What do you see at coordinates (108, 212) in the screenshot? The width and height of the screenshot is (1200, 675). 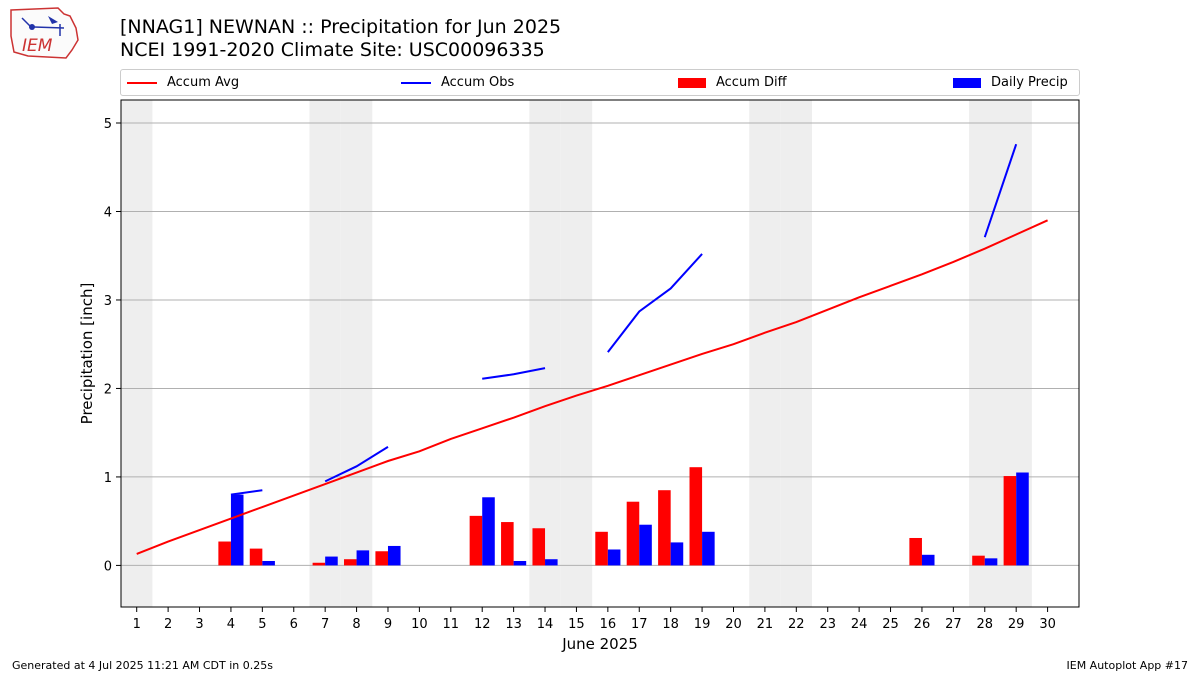 I see `y-tick-label-4: 4` at bounding box center [108, 212].